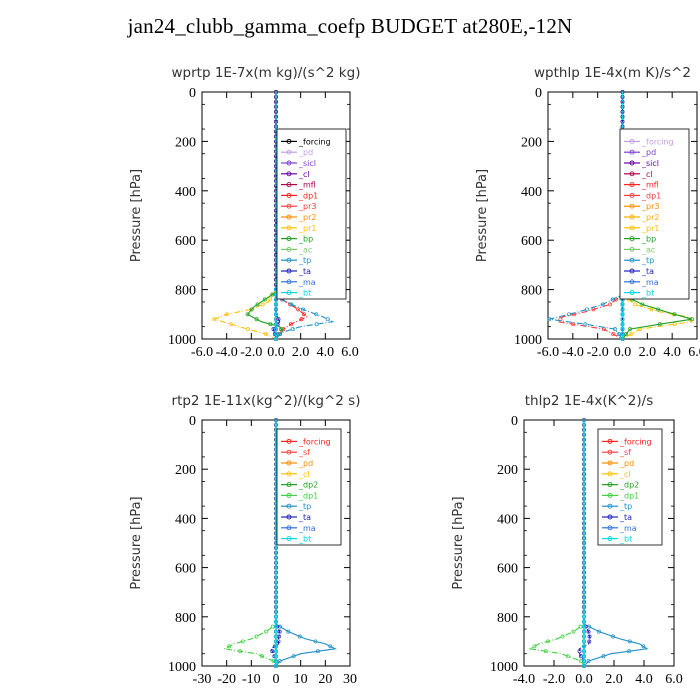 The width and height of the screenshot is (700, 700). I want to click on x-tick-label: 0.0, so click(584, 679).